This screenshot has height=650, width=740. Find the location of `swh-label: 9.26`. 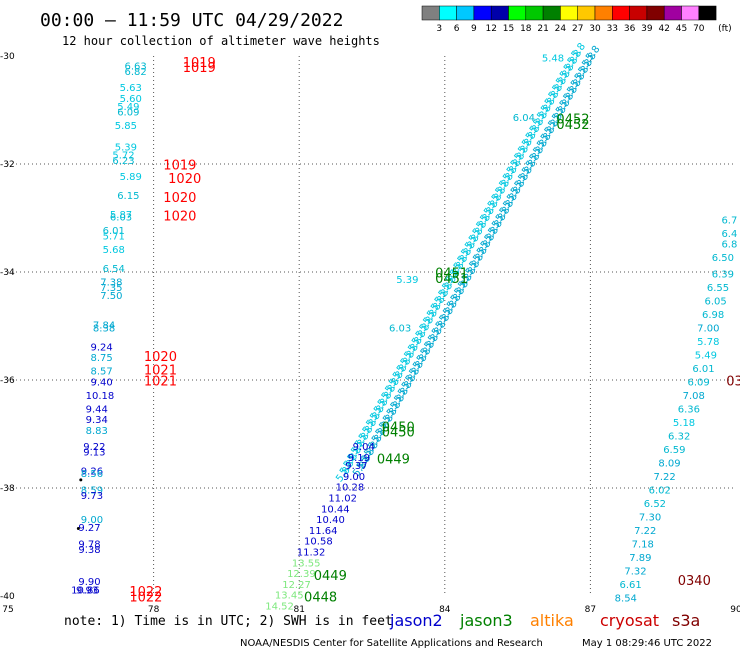

swh-label: 9.26 is located at coordinates (92, 472).